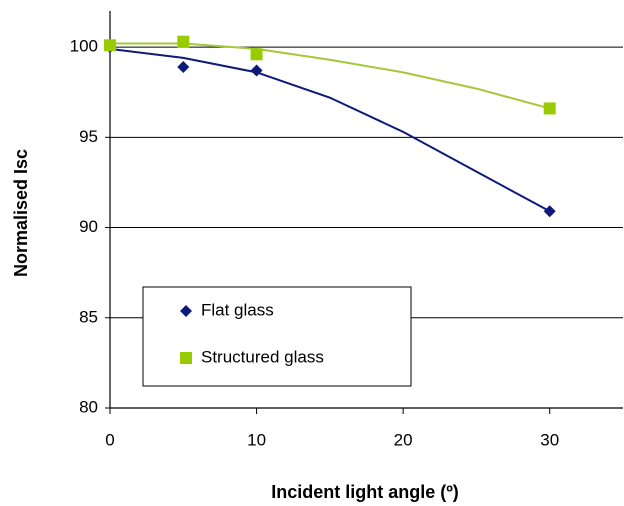 Image resolution: width=624 pixels, height=506 pixels. What do you see at coordinates (88, 226) in the screenshot?
I see `y-tick-label: 90` at bounding box center [88, 226].